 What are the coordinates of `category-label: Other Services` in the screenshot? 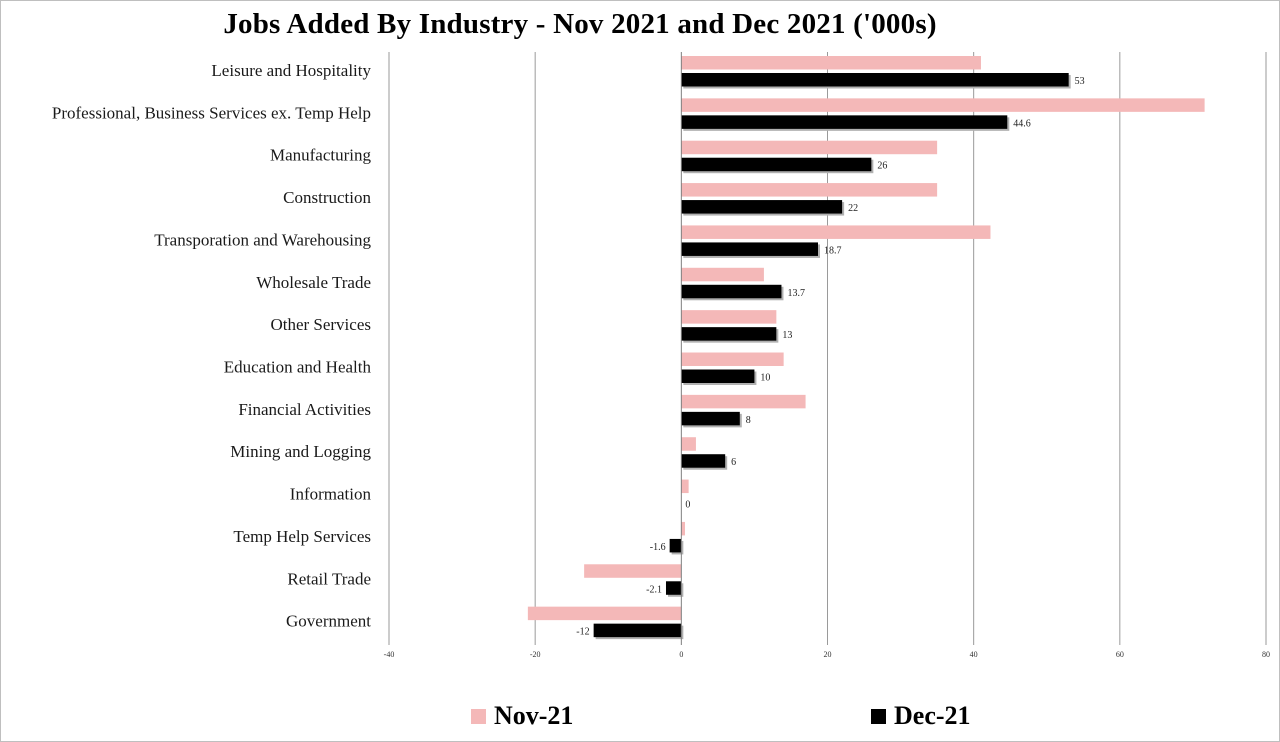 It's located at (320, 324).